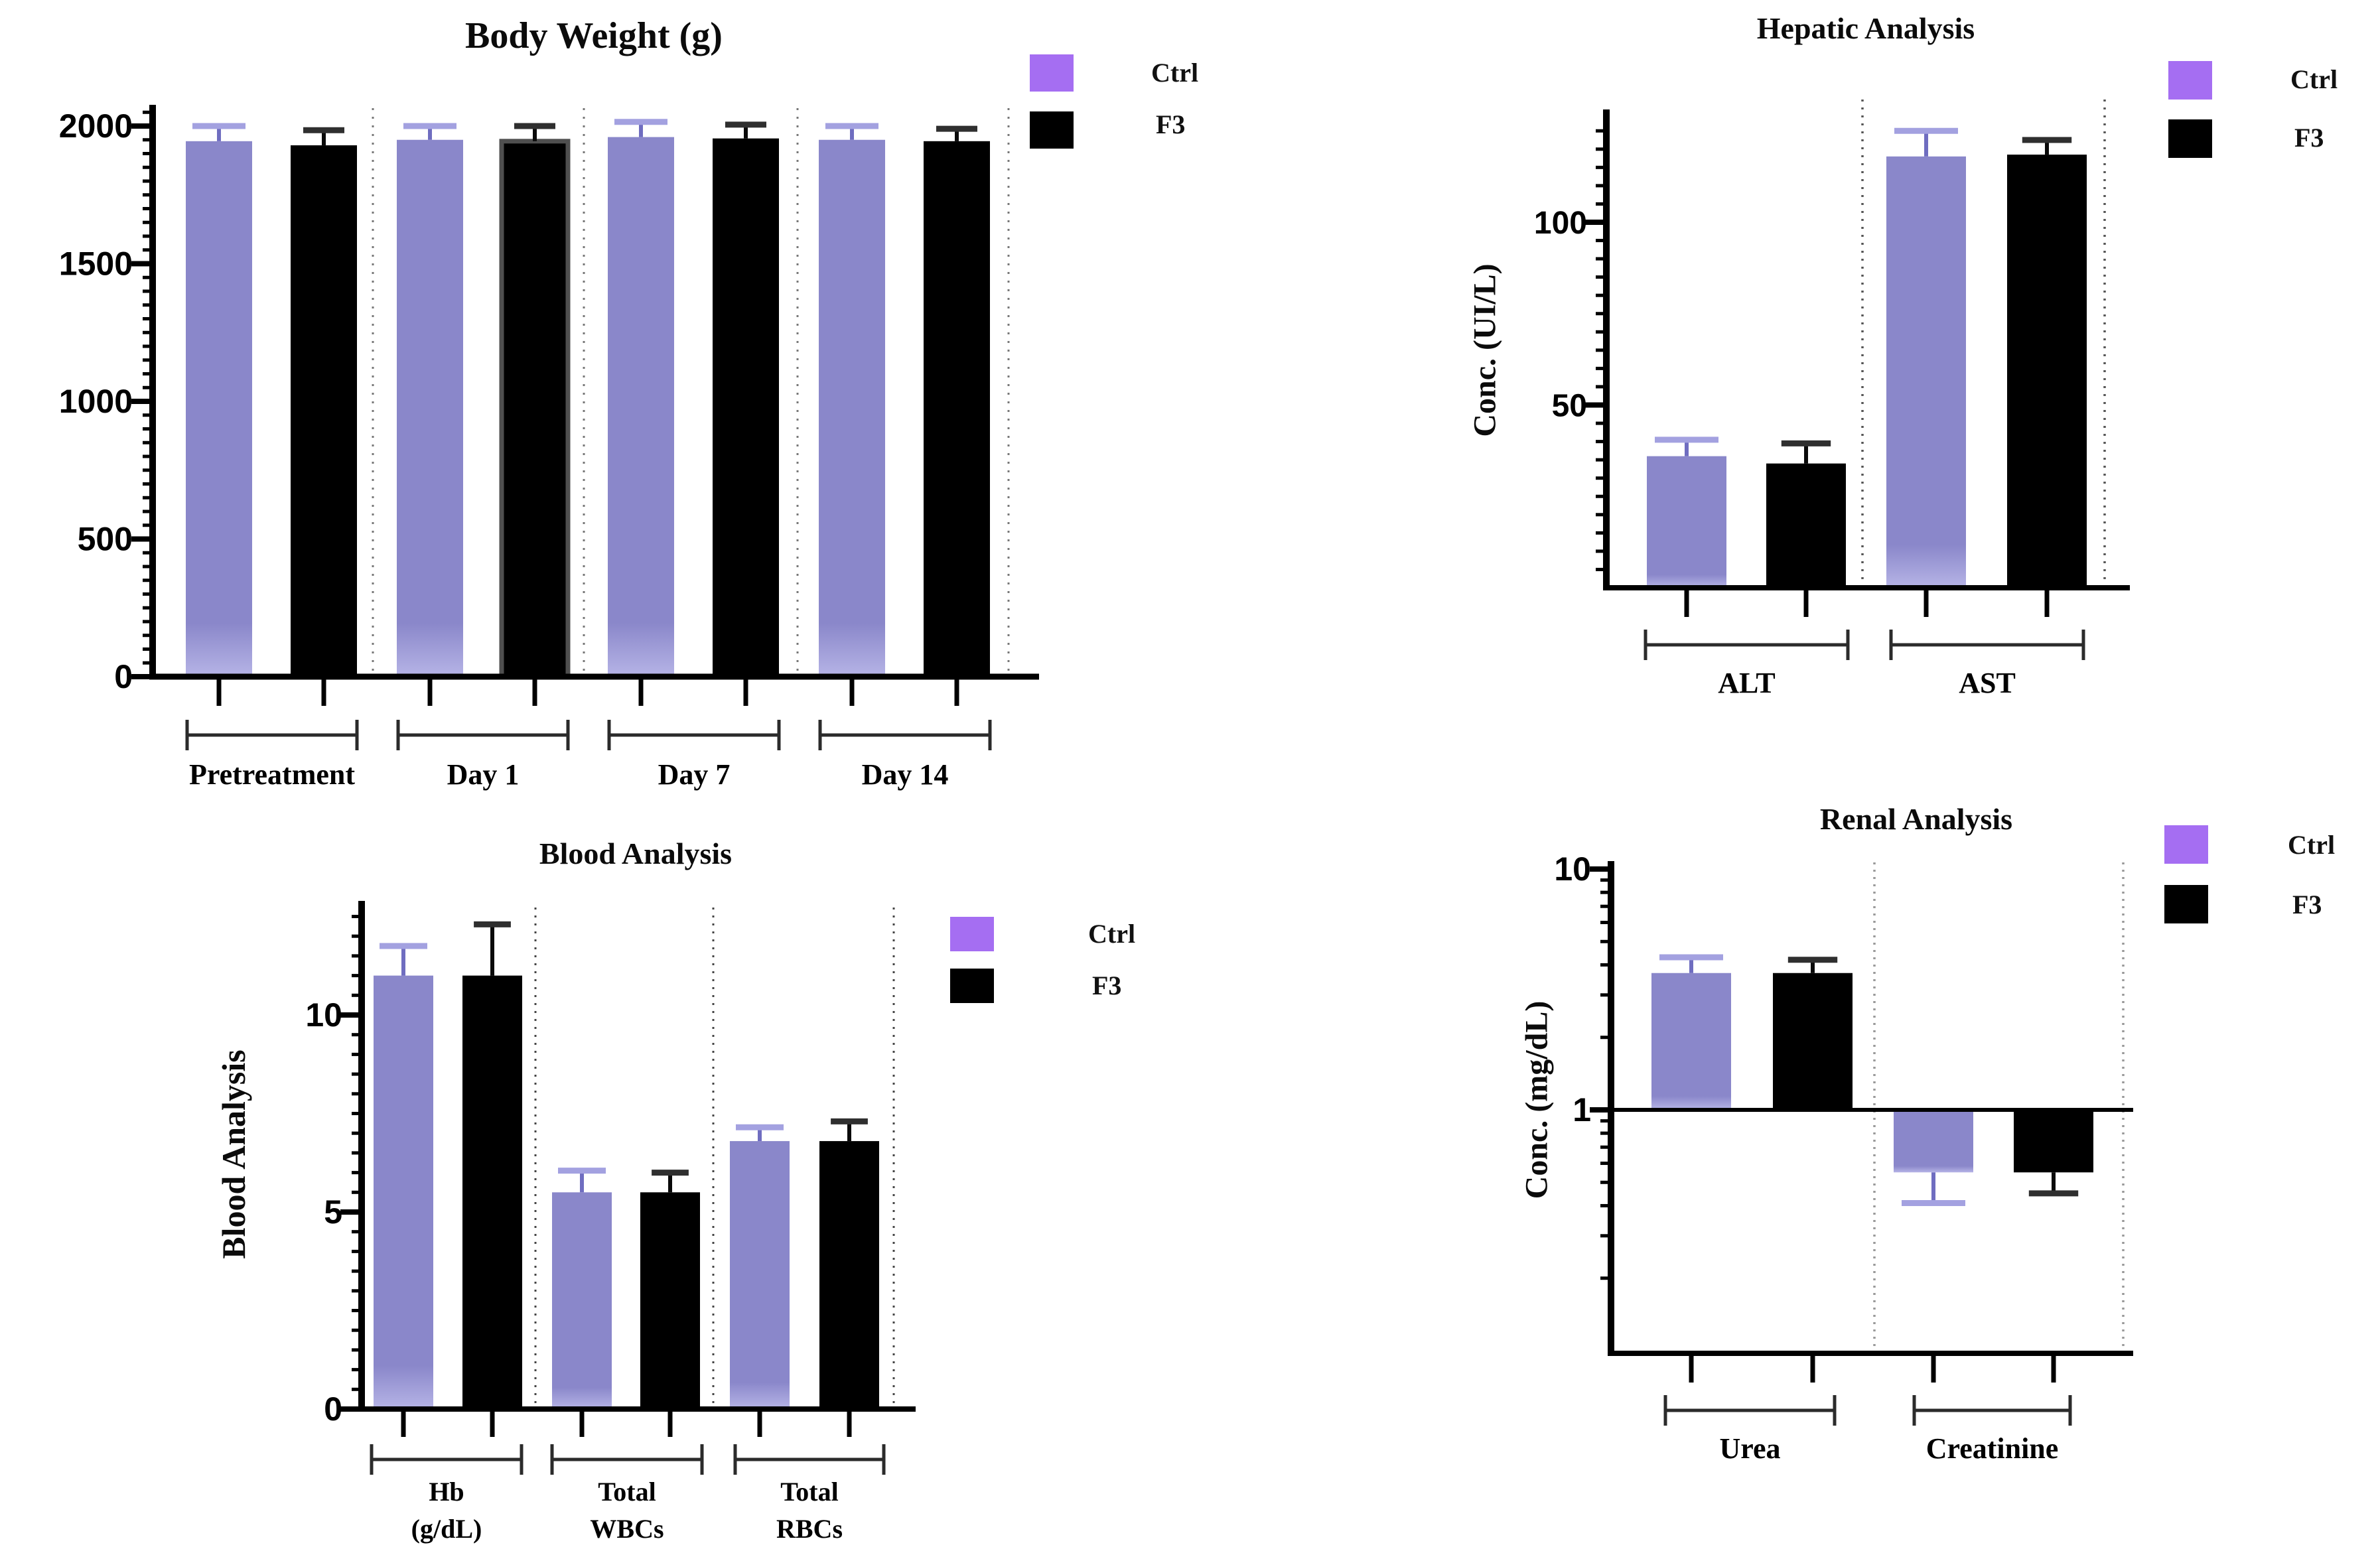  I want to click on category-label: Creatinine, so click(1992, 1448).